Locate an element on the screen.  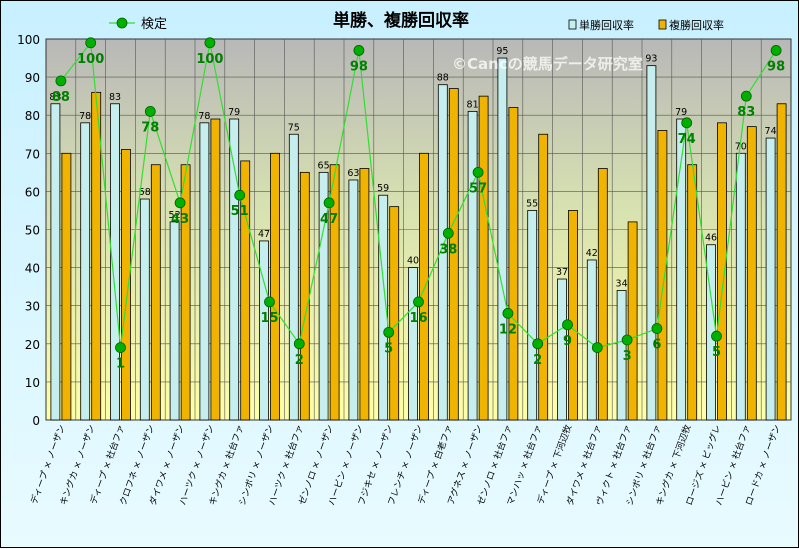
bar-tansho-label: 81 is located at coordinates (473, 104).